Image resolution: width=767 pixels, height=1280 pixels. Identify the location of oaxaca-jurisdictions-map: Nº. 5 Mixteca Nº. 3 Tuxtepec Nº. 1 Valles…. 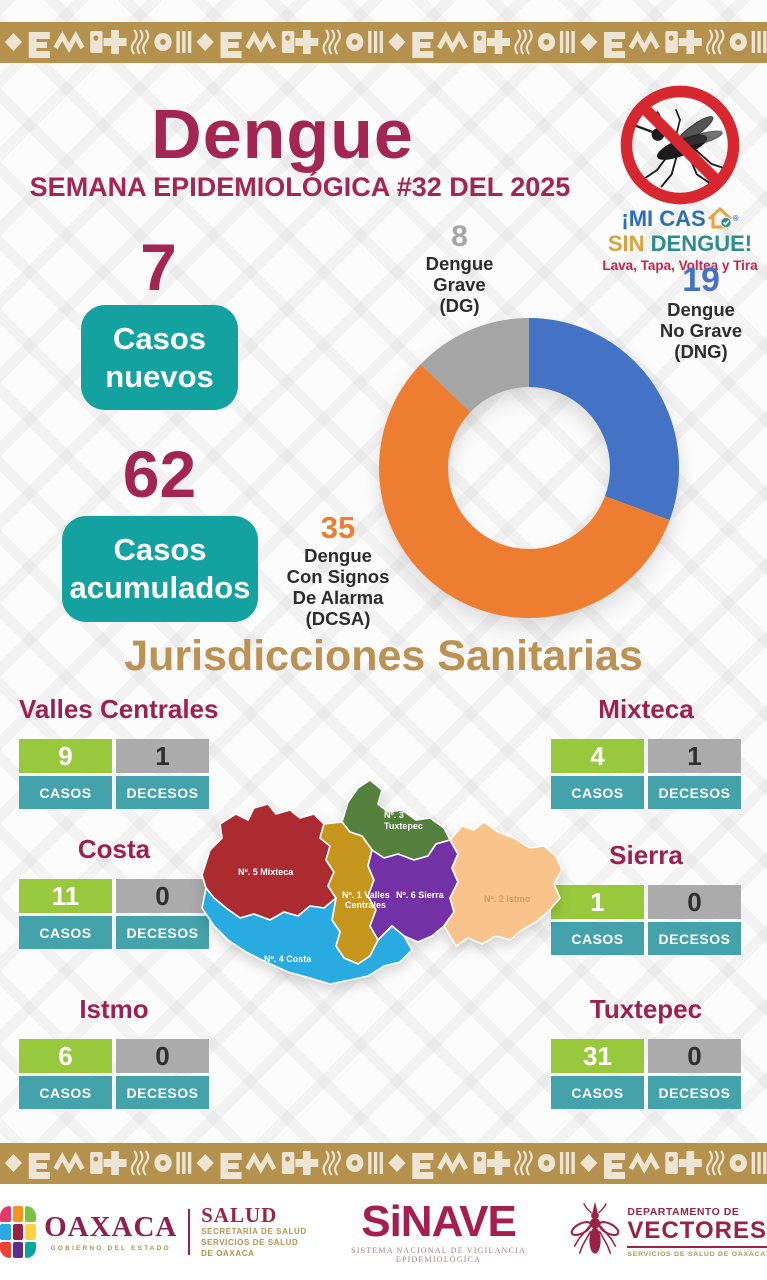
(382, 882).